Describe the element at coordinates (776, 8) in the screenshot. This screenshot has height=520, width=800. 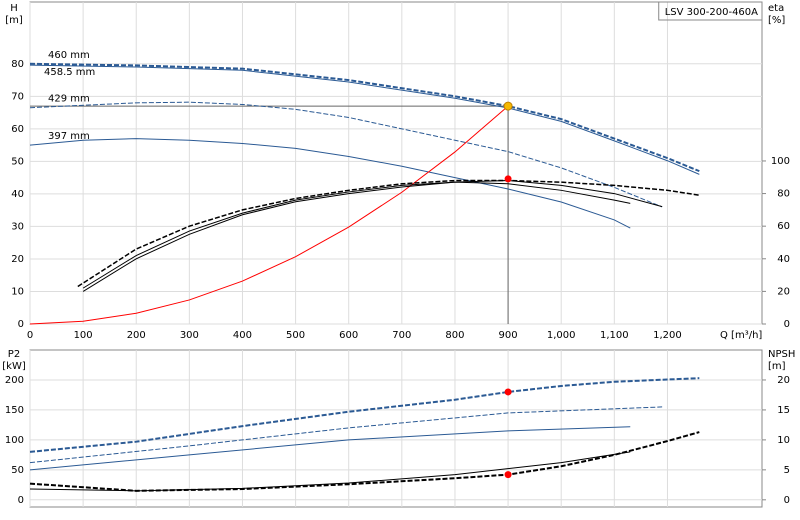
I see `y2-axis-label: eta` at that location.